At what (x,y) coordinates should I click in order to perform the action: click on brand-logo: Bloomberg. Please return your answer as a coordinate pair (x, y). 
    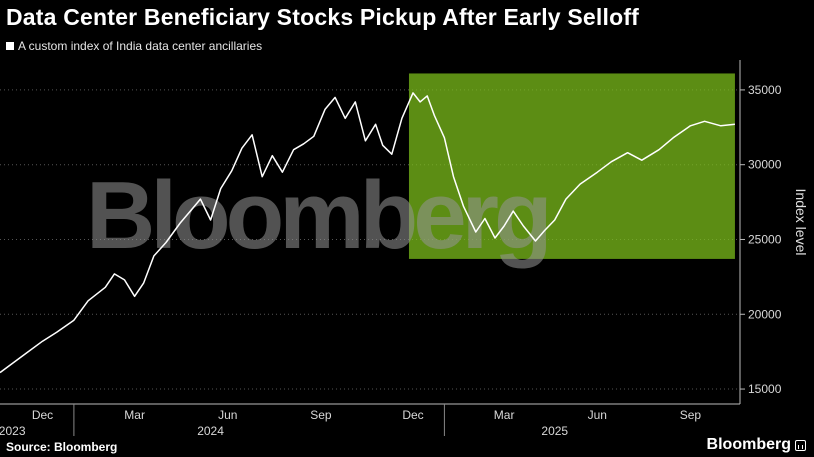
    Looking at the image, I should click on (756, 445).